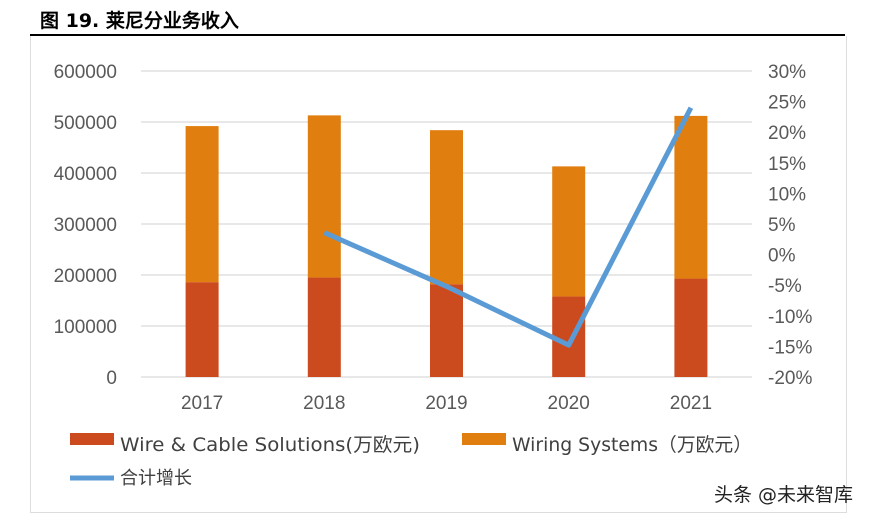 This screenshot has height=518, width=875. What do you see at coordinates (785, 286) in the screenshot?
I see `right-tick-label: -5%` at bounding box center [785, 286].